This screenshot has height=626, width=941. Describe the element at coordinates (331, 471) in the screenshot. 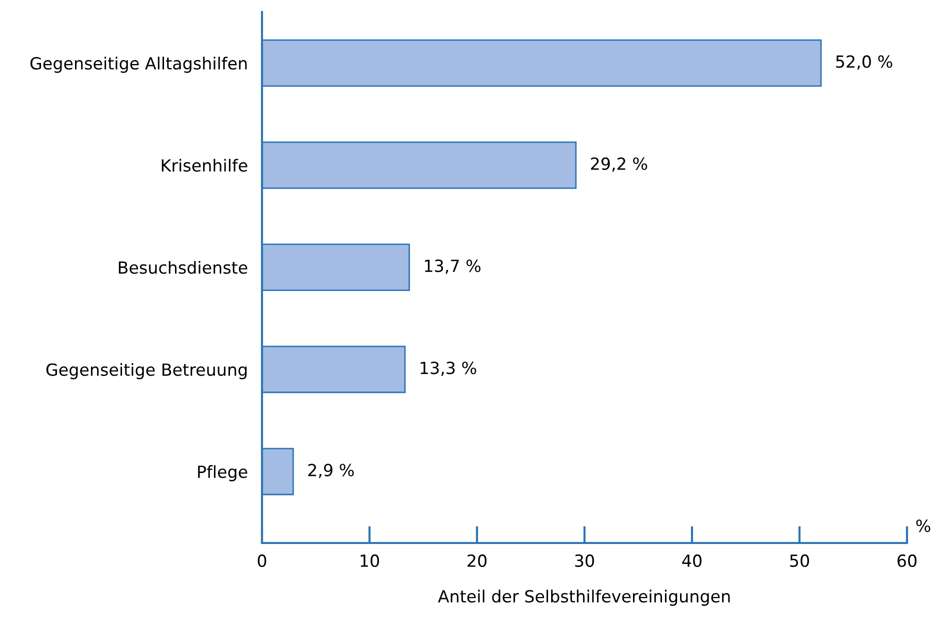

I see `data-label: 2,9 %` at that location.